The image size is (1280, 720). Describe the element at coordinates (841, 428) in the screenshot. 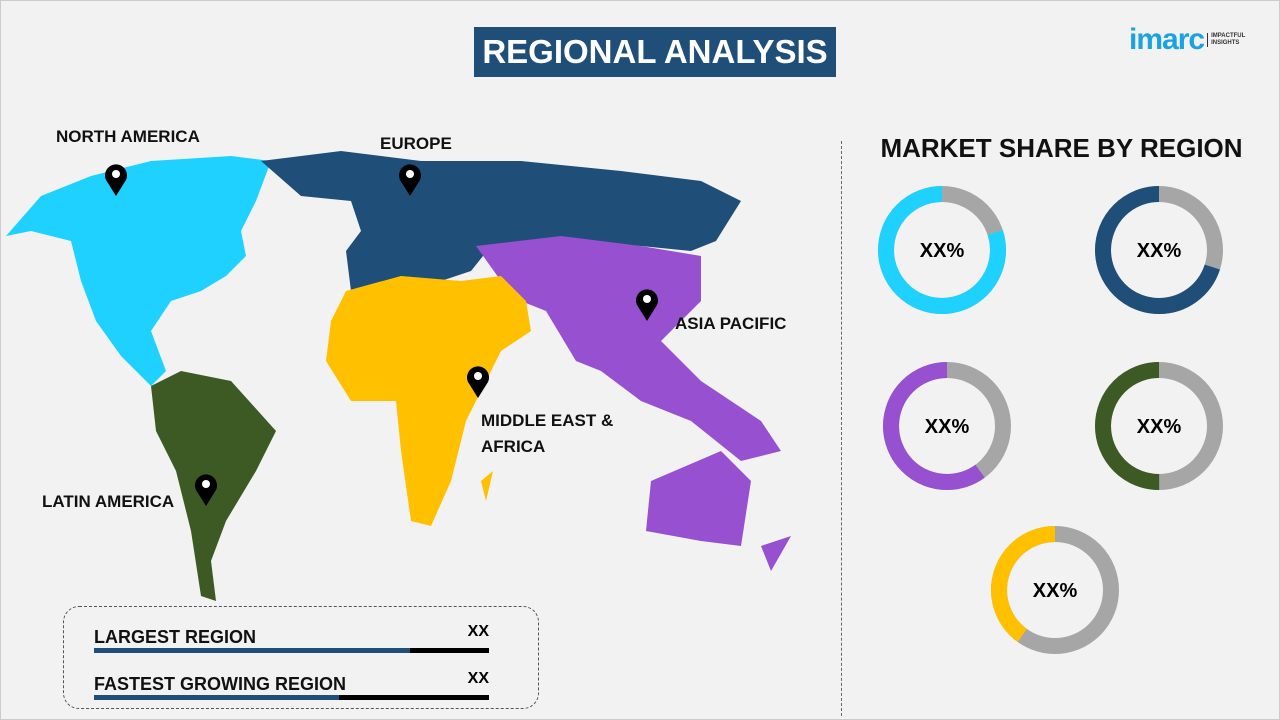

I see `divider` at that location.